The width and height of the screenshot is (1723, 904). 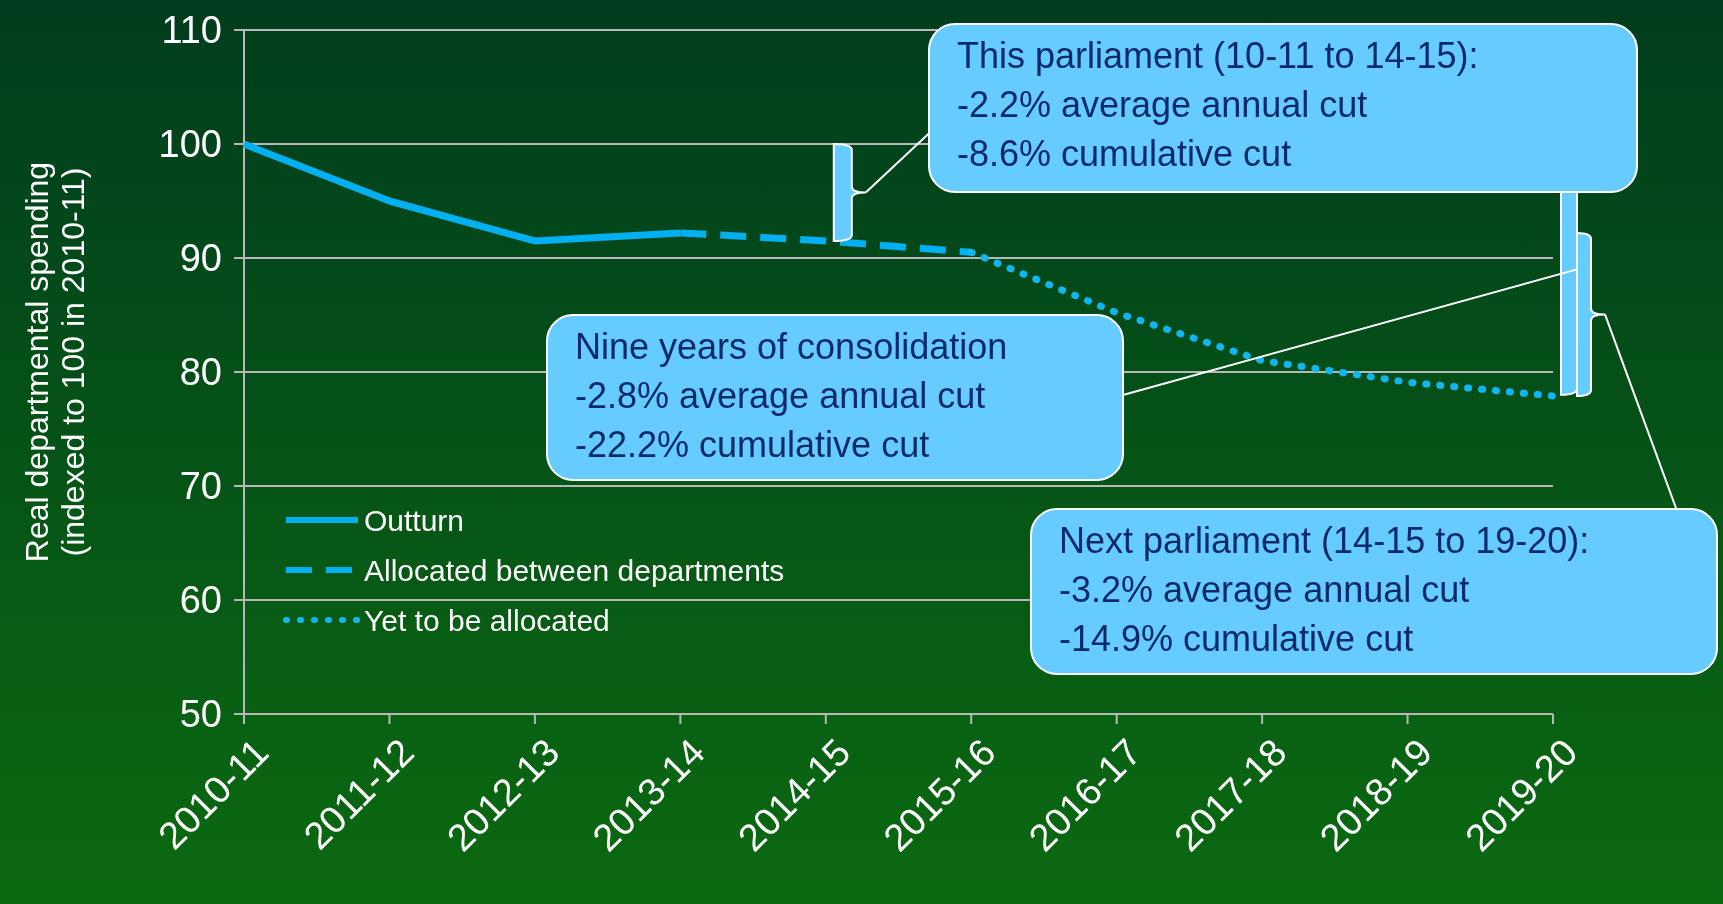 What do you see at coordinates (414, 520) in the screenshot?
I see `legend-label: Outturn` at bounding box center [414, 520].